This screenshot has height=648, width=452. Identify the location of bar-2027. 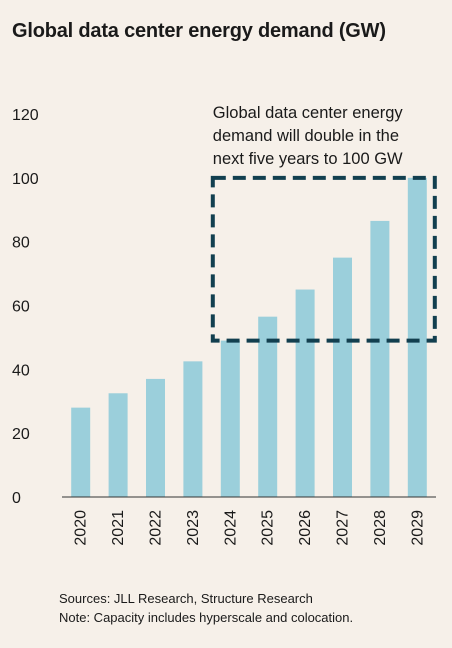
(342, 377).